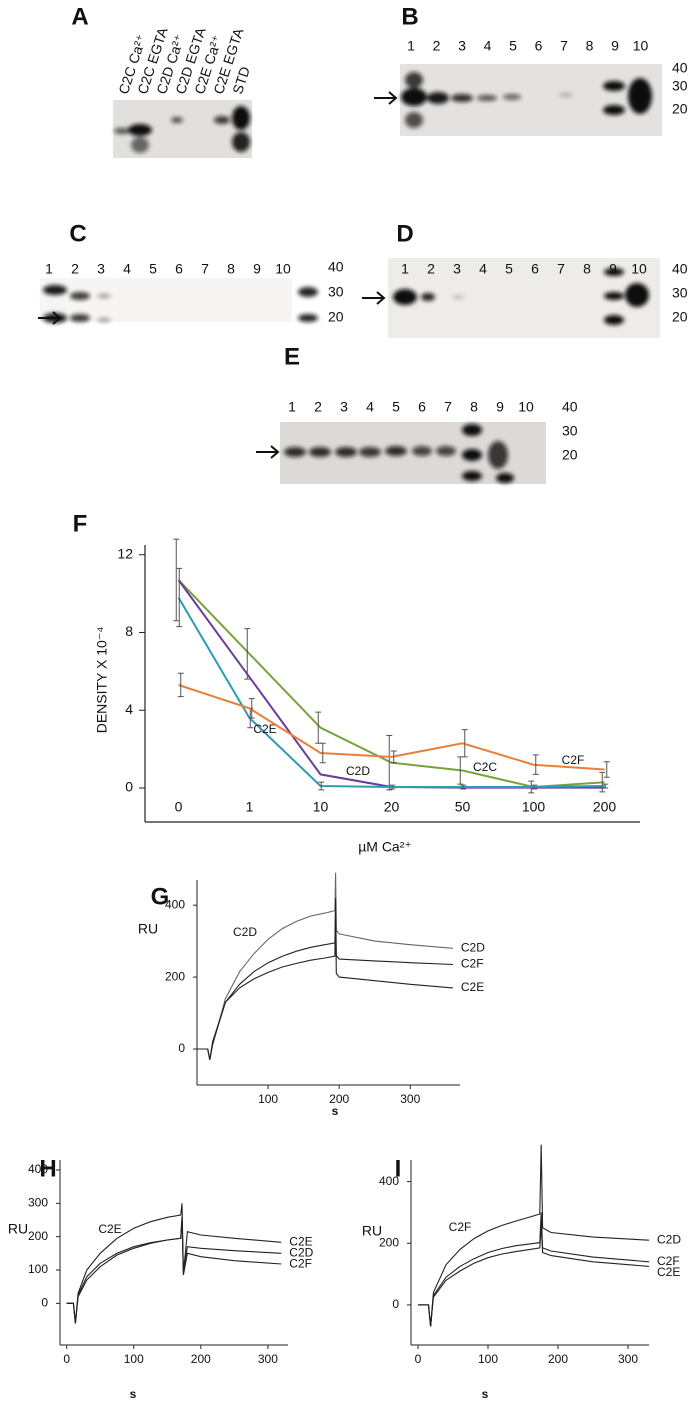  I want to click on panel-label: I, so click(398, 1168).